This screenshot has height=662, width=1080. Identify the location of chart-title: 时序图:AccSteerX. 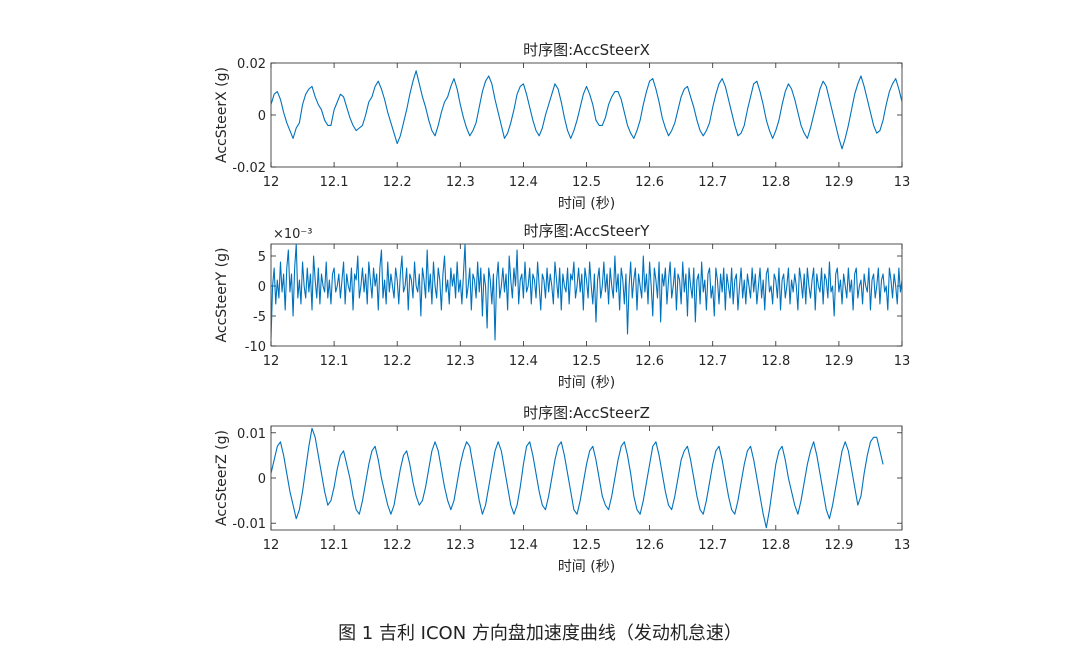
(586, 50).